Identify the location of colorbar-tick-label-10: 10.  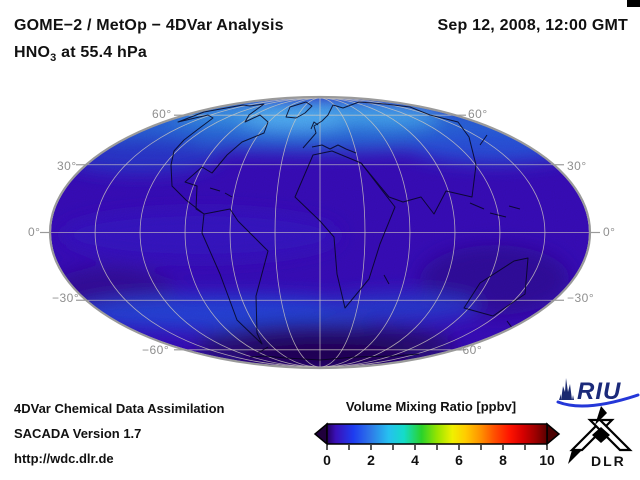
(547, 460).